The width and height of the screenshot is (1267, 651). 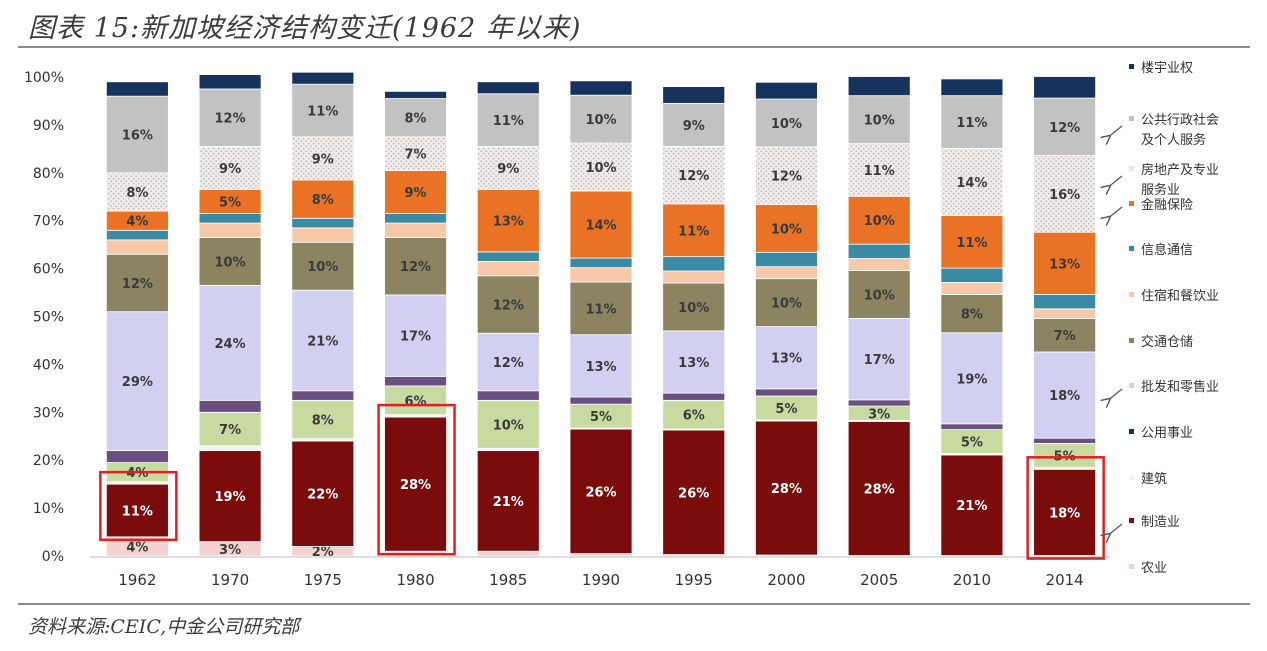 I want to click on x-tick-label: 1980, so click(x=415, y=580).